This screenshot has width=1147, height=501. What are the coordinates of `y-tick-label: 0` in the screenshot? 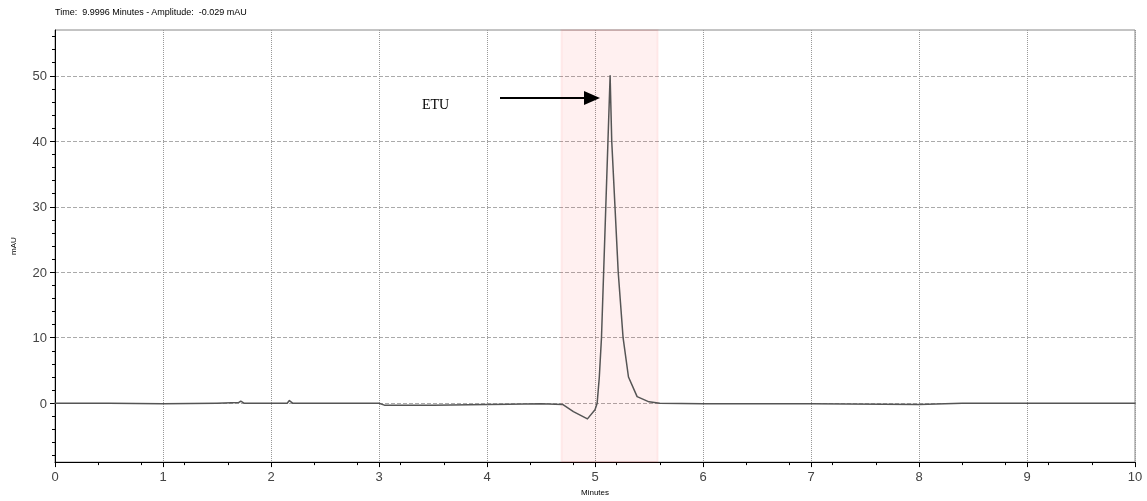 It's located at (43, 403).